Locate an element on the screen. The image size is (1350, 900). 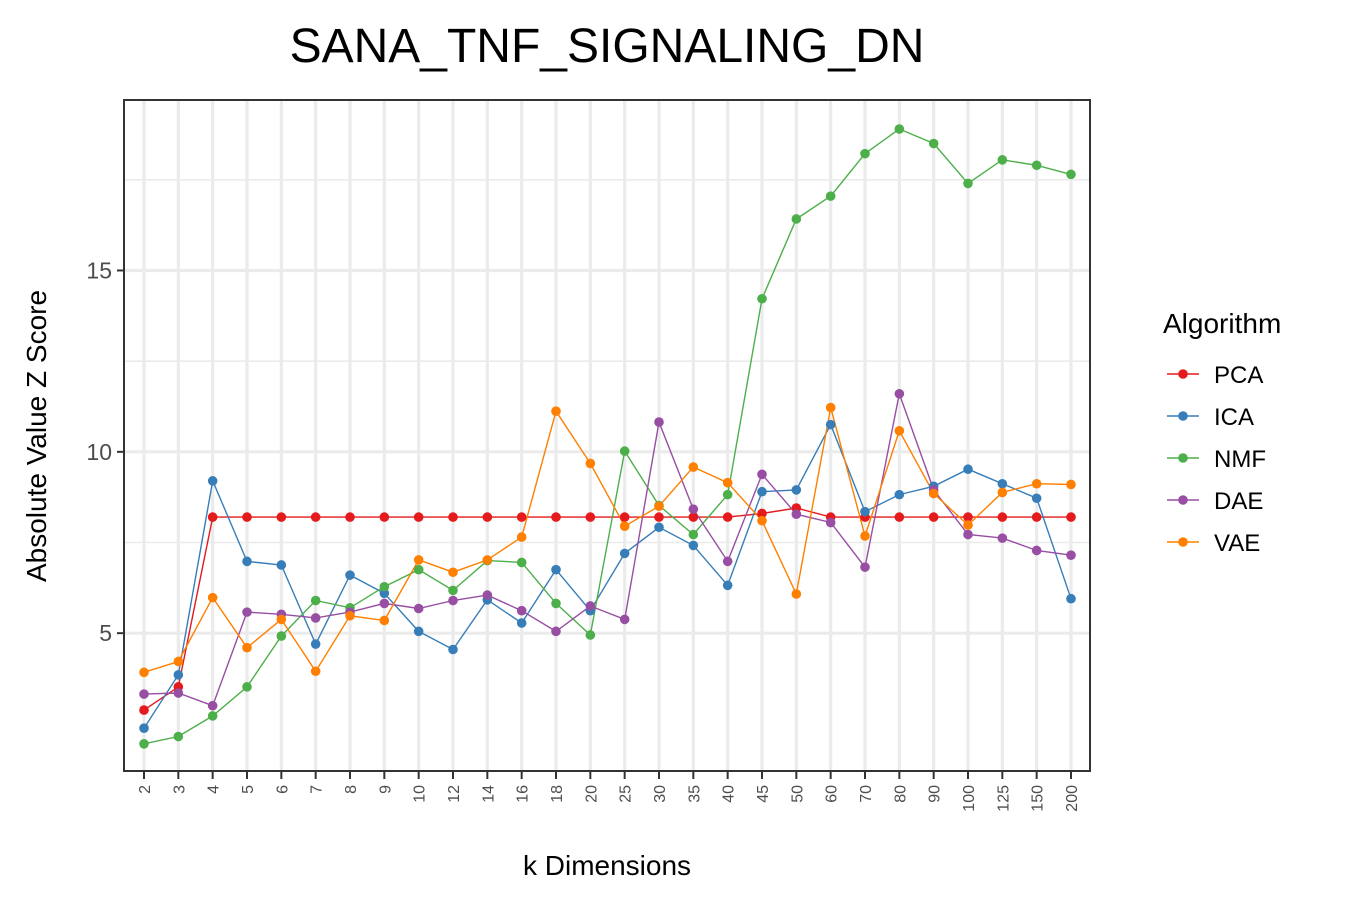
x-tick-label: 80 is located at coordinates (900, 794).